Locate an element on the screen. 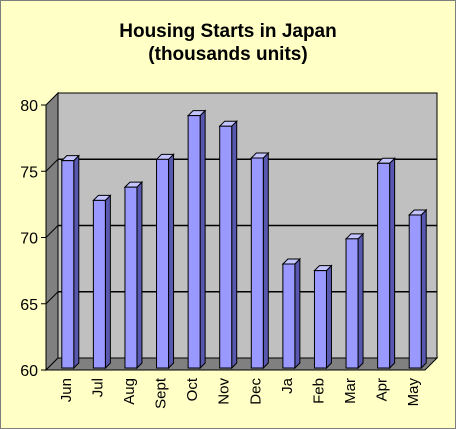 This screenshot has width=456, height=429. y-tick-label: 60 is located at coordinates (29, 371).